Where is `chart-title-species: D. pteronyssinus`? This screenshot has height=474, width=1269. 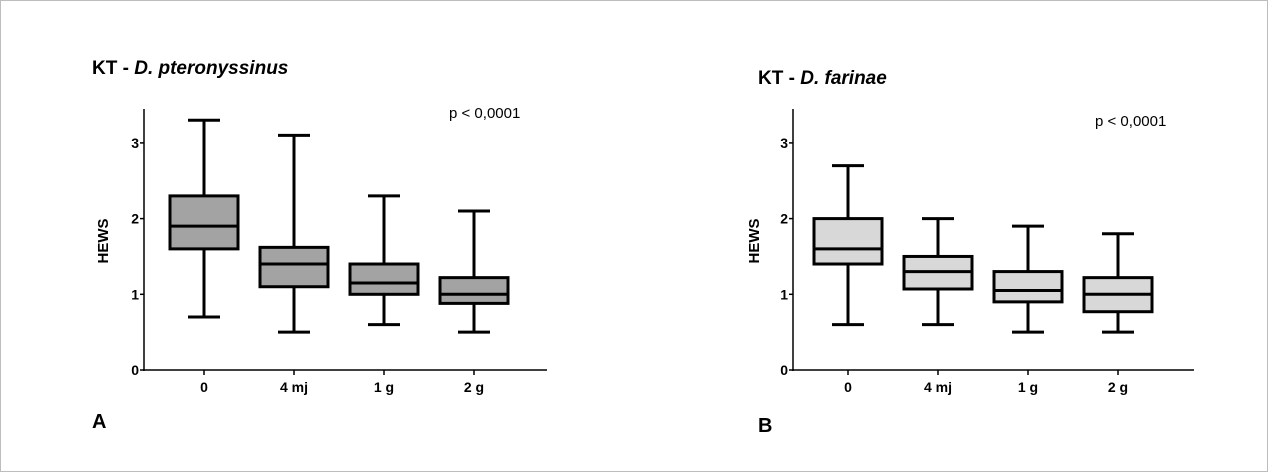 chart-title-species: D. pteronyssinus is located at coordinates (211, 68).